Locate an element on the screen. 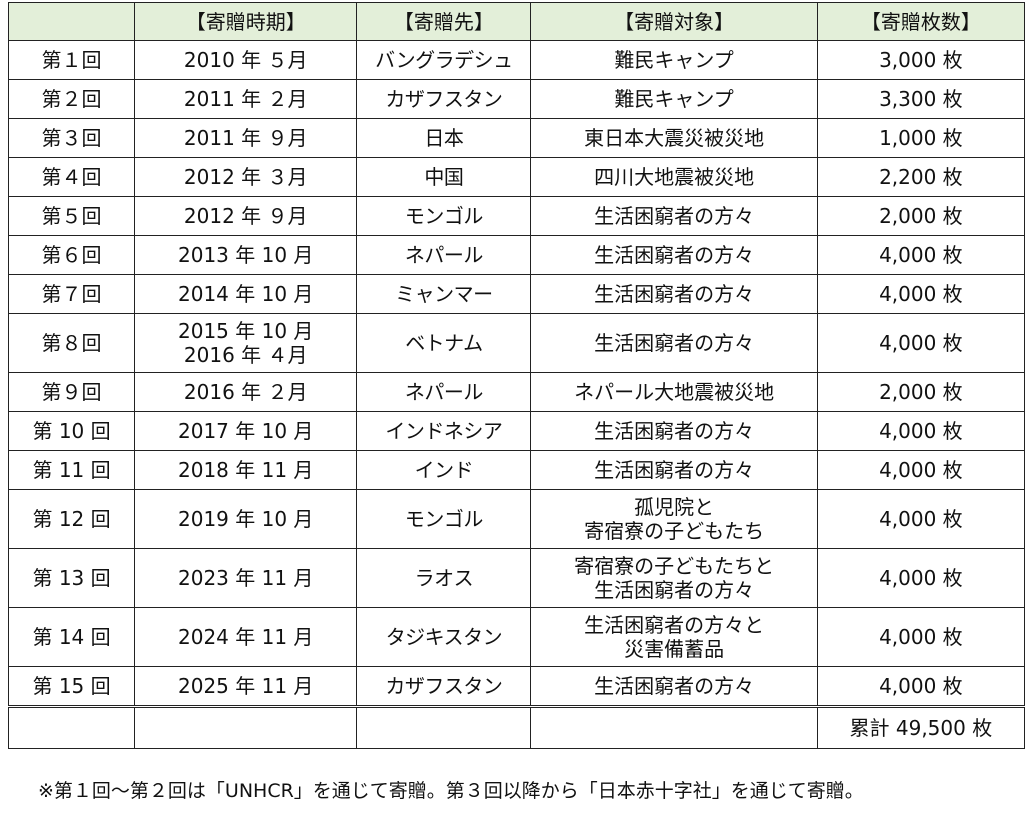  table-row: 第２回 2011 年 ２月 カザフスタン 難民キャンプ 3,300 枚 is located at coordinates (516, 99).